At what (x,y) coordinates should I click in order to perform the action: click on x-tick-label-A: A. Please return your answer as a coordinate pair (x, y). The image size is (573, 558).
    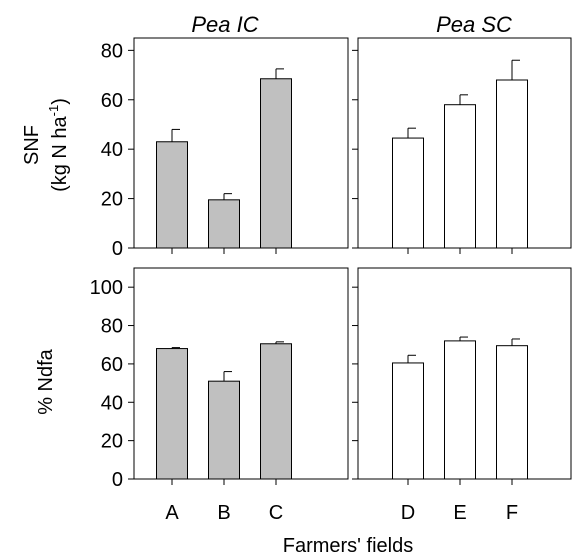
    Looking at the image, I should click on (172, 513).